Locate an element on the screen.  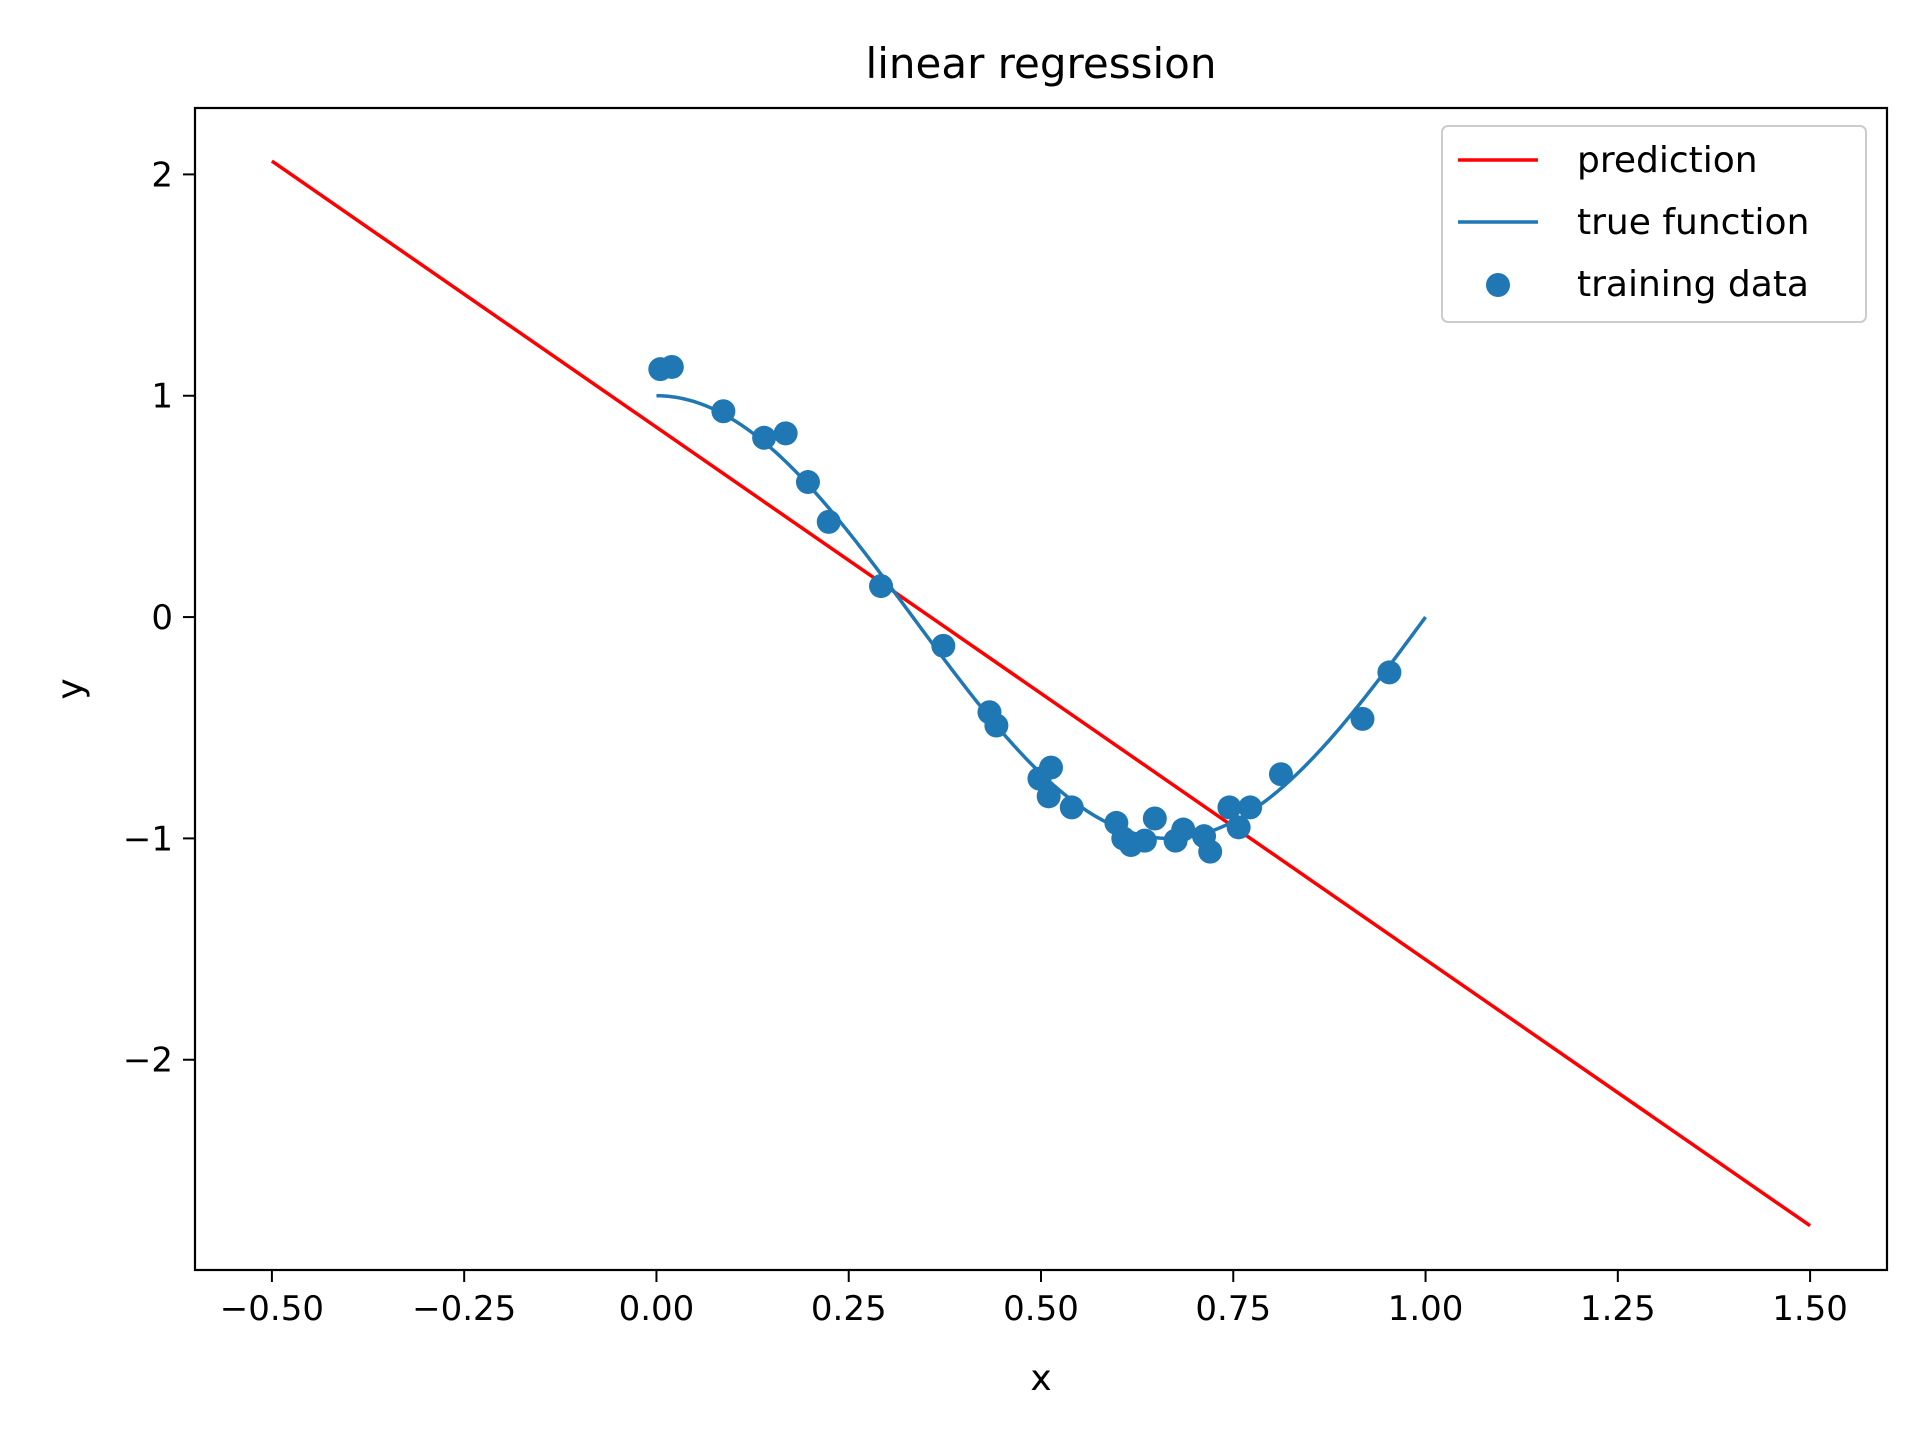
chart-title: linear regression is located at coordinates (1041, 63).